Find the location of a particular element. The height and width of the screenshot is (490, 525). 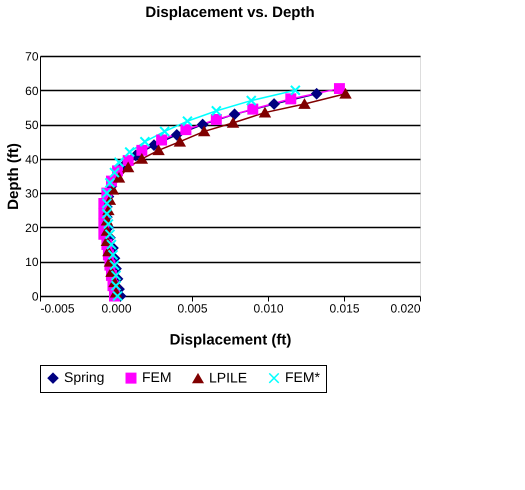

y-tick-label: 60 is located at coordinates (32, 91).